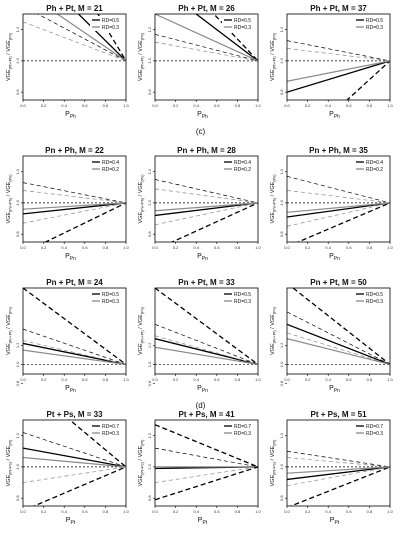 This screenshot has width=401, height=550. I want to click on panel-title: Pn + Pt, M = 33, so click(206, 282).